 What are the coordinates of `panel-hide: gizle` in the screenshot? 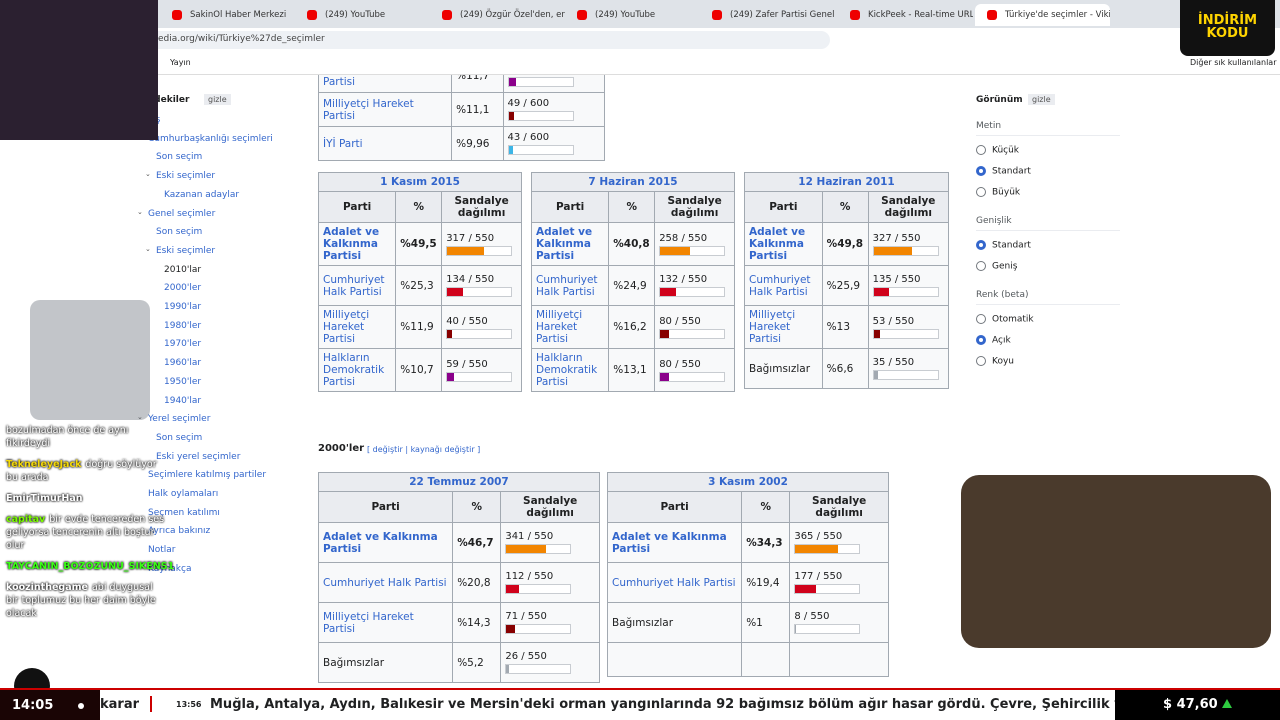 It's located at (1041, 99).